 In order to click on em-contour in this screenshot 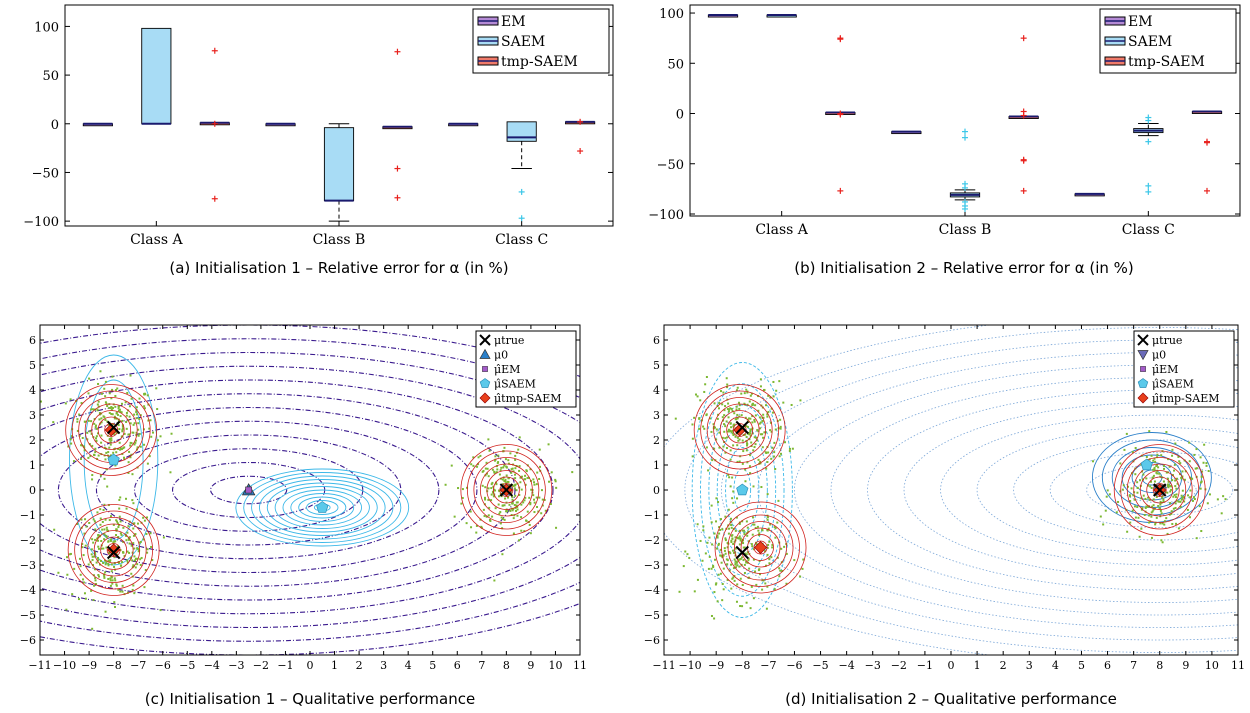, I will do `click(1089, 490)`.